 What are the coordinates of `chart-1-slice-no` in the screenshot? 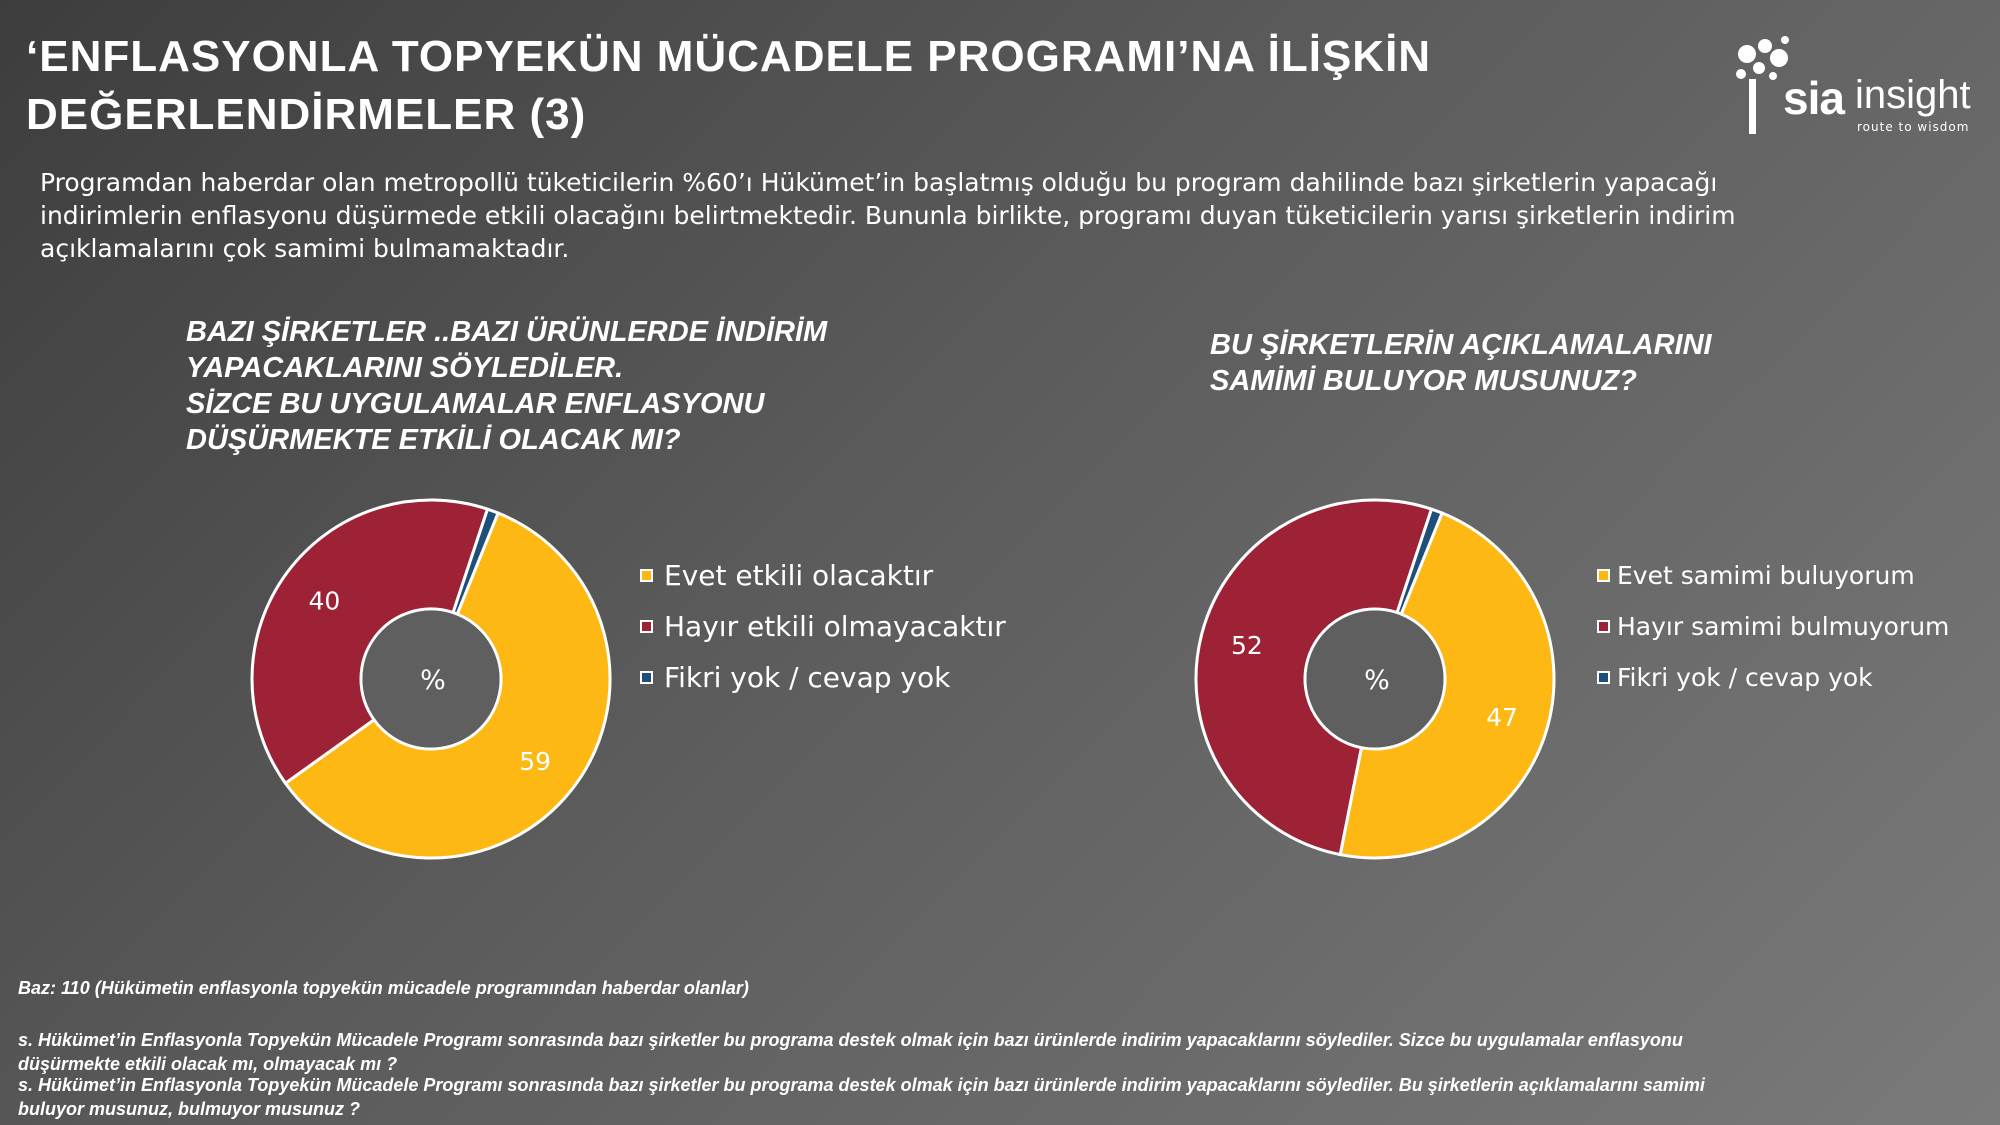 It's located at (370, 642).